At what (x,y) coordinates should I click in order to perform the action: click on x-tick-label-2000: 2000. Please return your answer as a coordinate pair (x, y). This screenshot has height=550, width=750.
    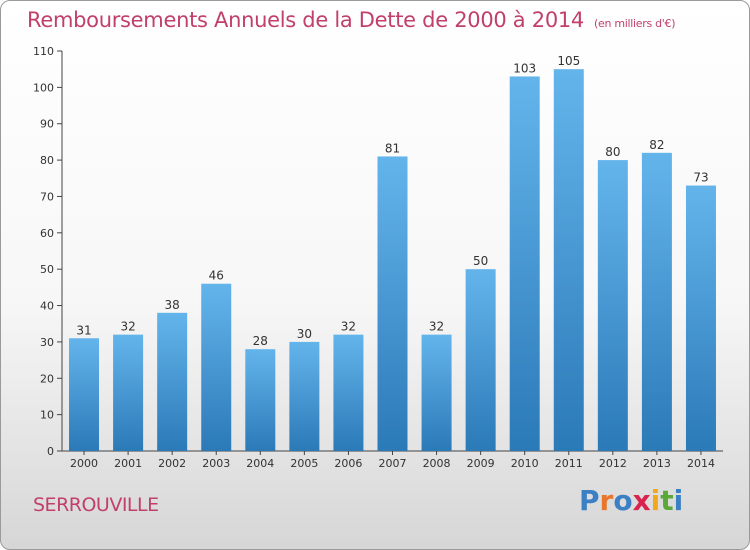
    Looking at the image, I should click on (84, 463).